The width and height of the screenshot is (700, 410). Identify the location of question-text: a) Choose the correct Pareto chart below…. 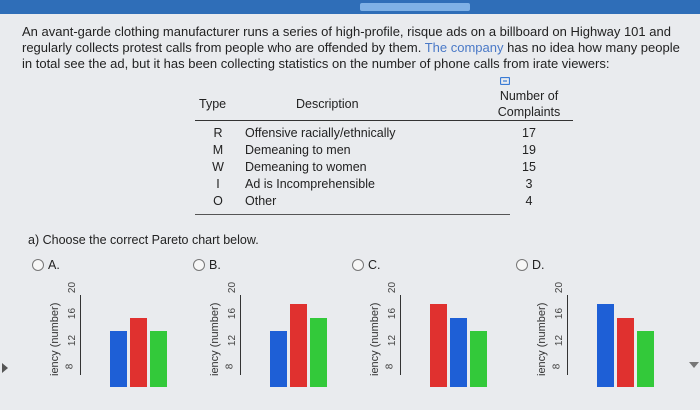
(143, 240).